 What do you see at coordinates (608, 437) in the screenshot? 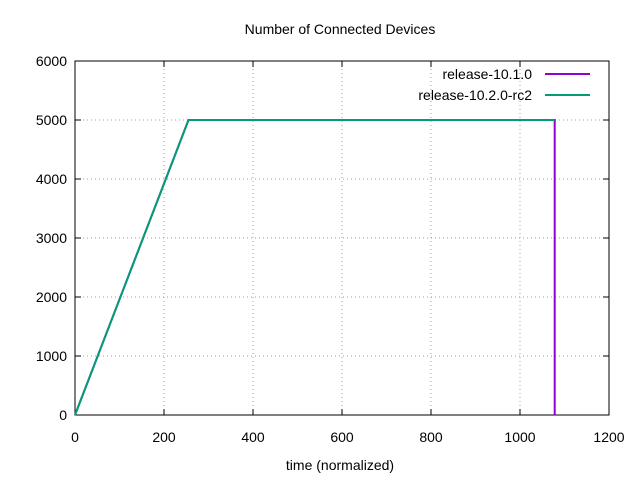
I see `x-tick-label: 1200` at bounding box center [608, 437].